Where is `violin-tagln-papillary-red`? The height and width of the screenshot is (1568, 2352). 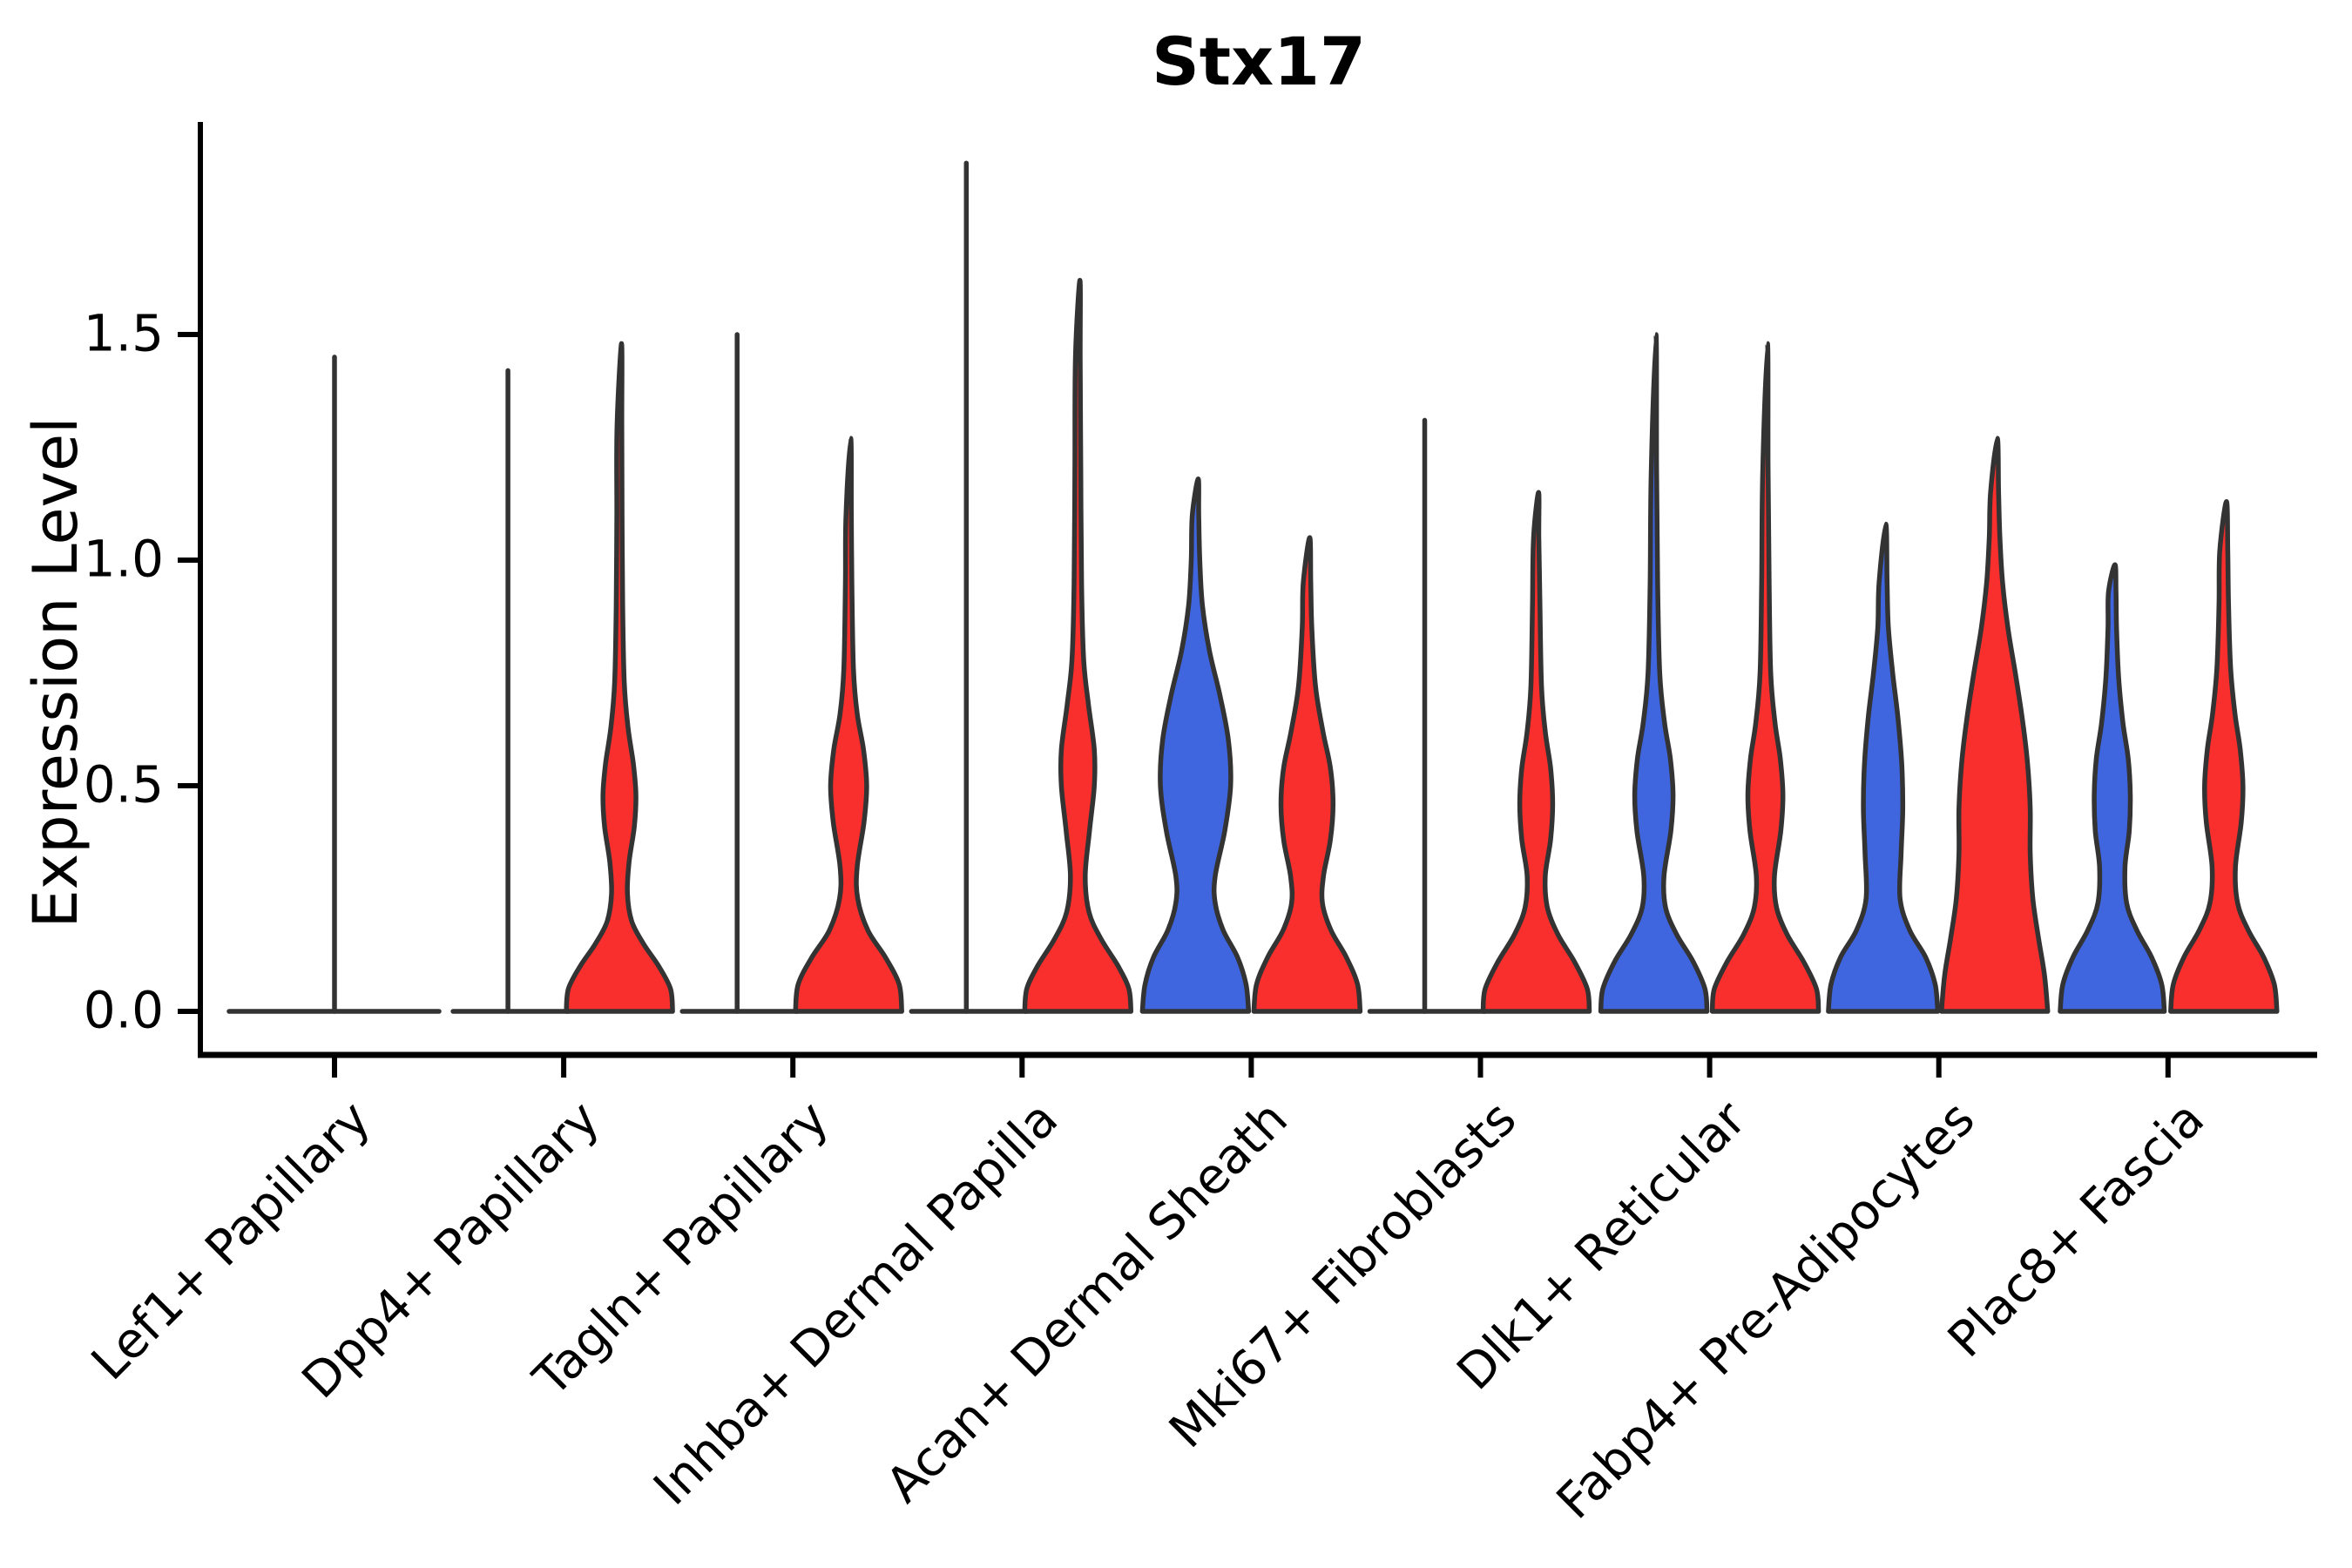 violin-tagln-papillary-red is located at coordinates (849, 725).